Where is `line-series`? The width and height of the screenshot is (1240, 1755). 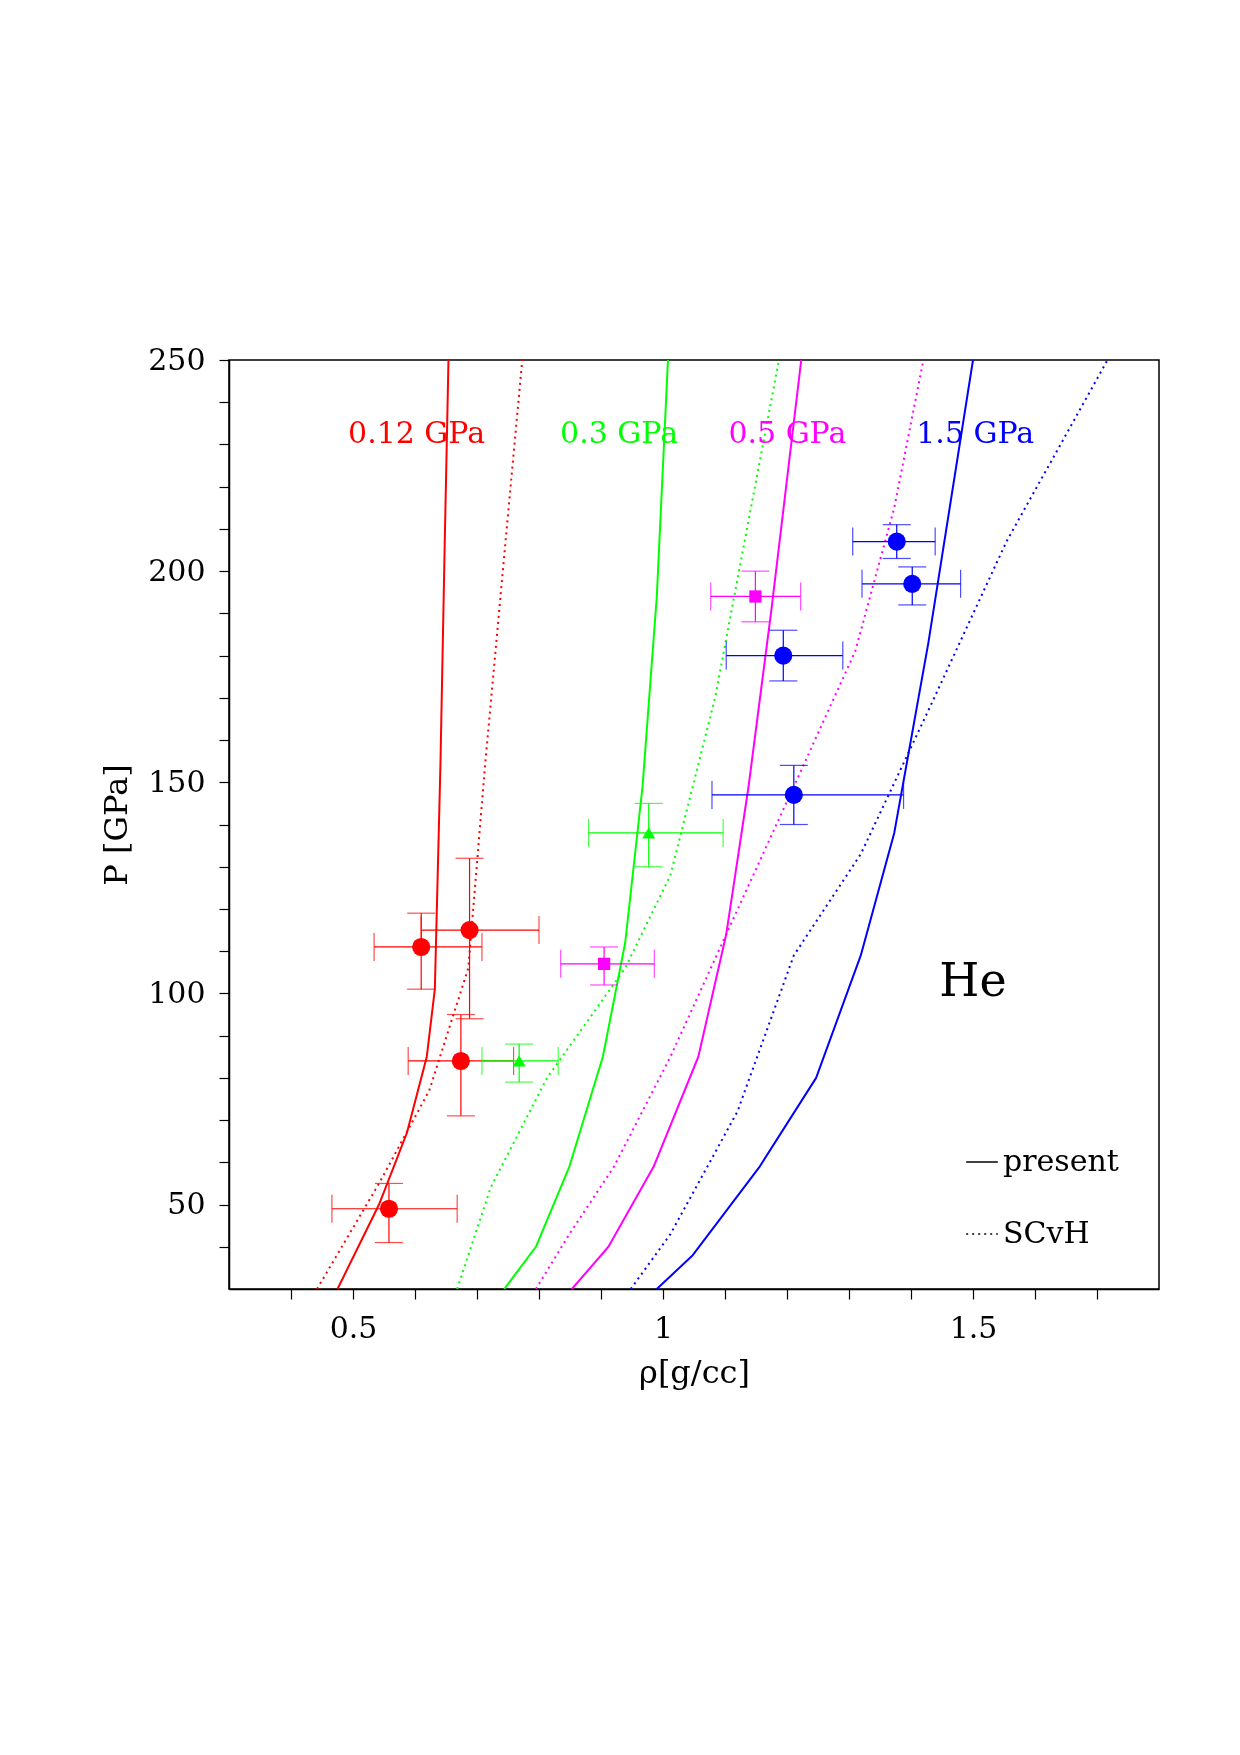
line-series is located at coordinates (420, 824).